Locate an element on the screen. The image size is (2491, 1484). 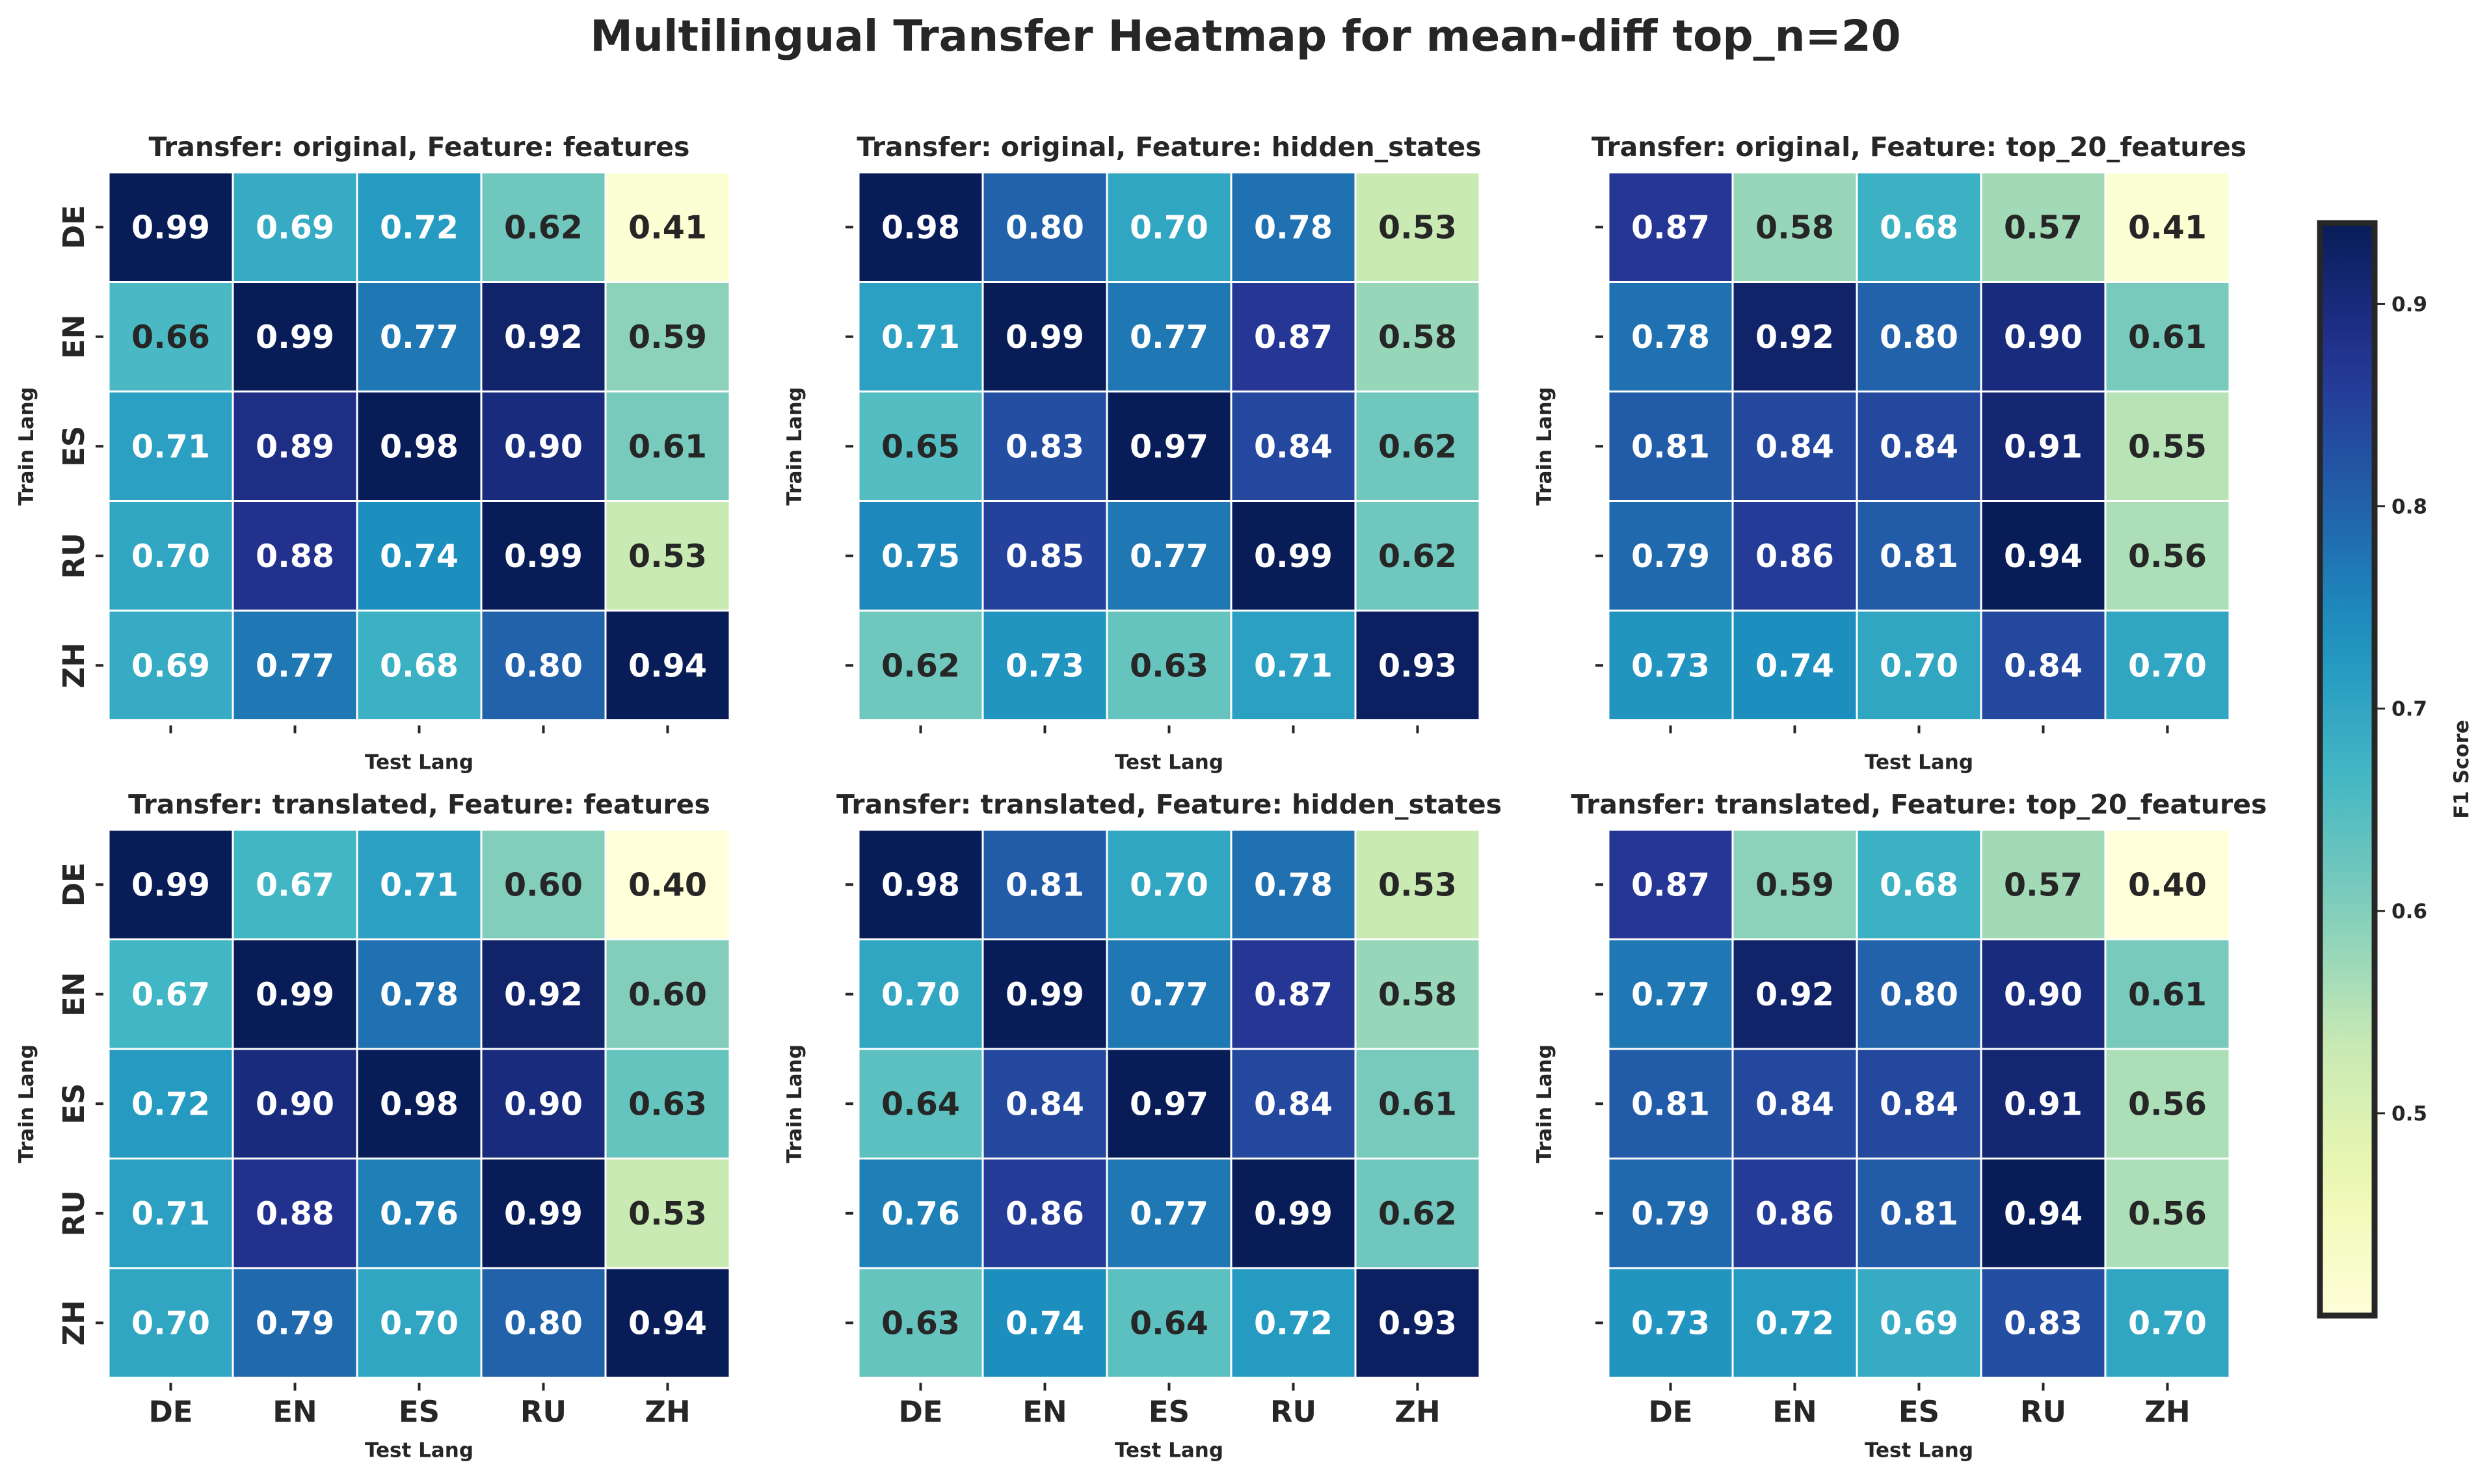
cell-value-label: 0.67 is located at coordinates (170, 994).